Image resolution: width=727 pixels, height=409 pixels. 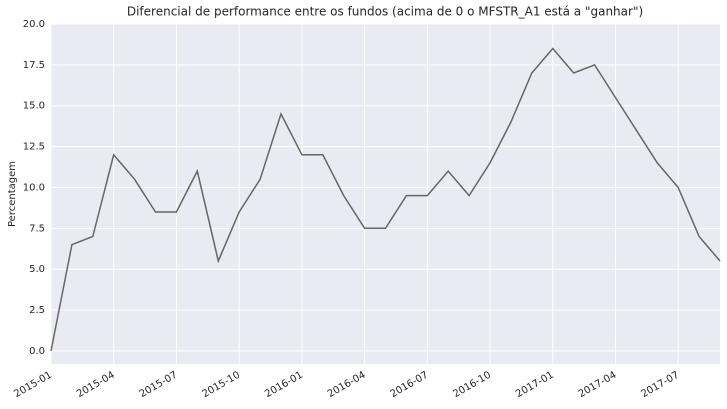 What do you see at coordinates (410, 385) in the screenshot?
I see `x-tick-label: 2016-07` at bounding box center [410, 385].